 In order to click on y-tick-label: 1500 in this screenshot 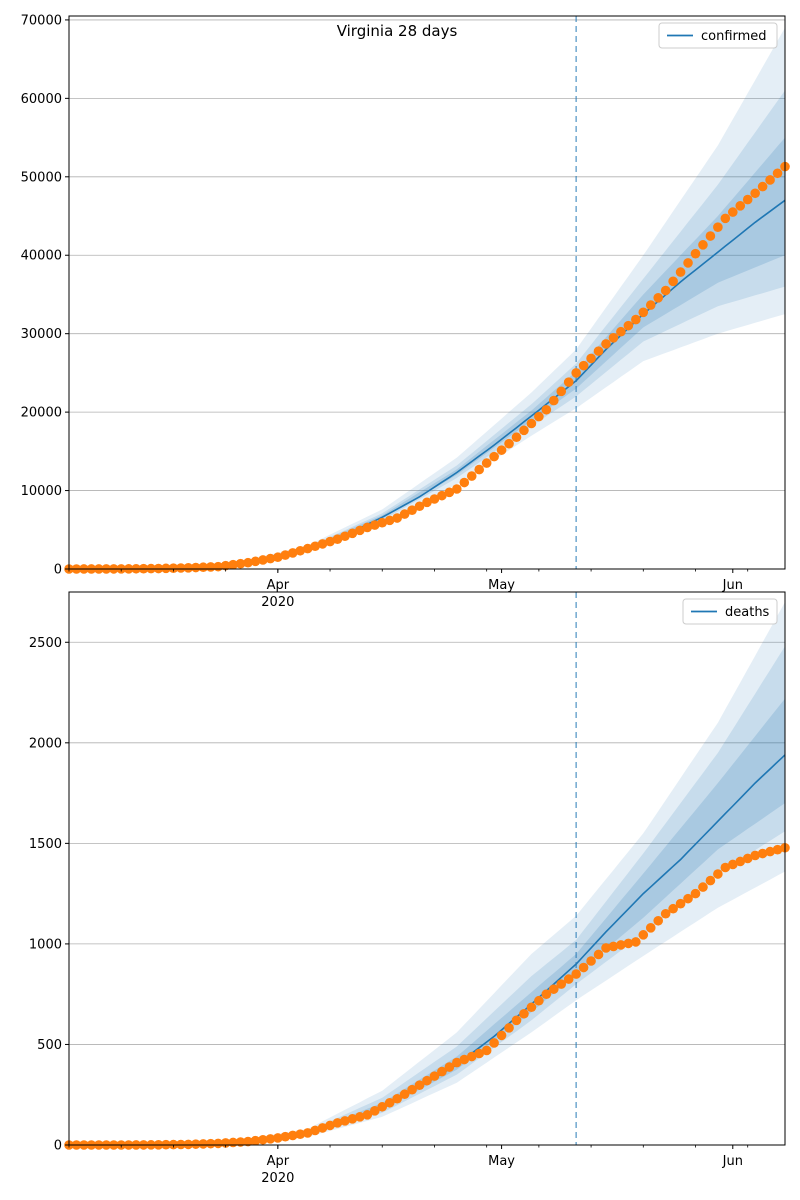, I will do `click(45, 844)`.